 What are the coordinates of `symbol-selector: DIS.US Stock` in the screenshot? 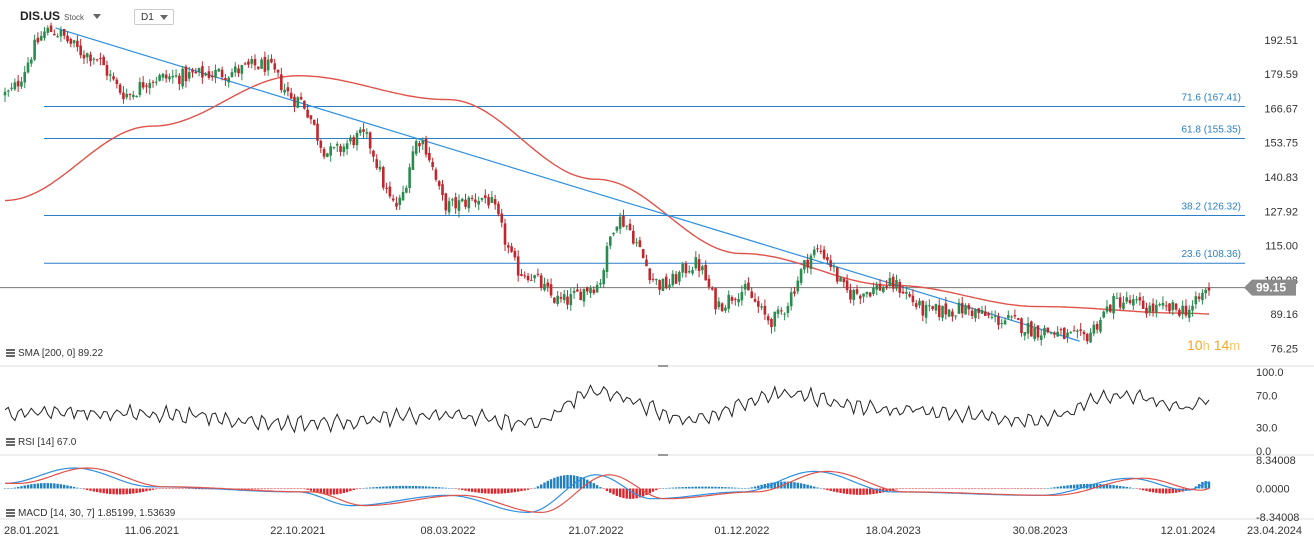 It's located at (61, 16).